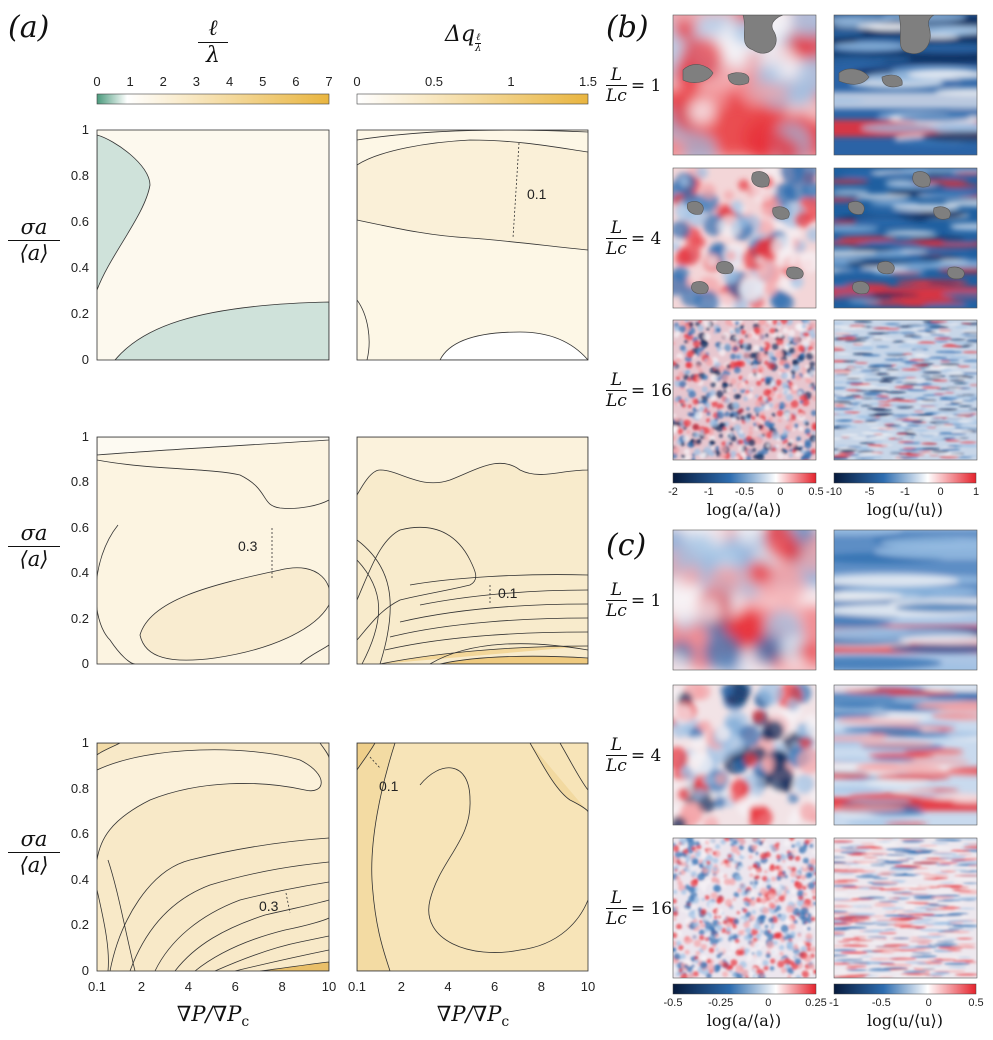  I want to click on colorbar-b-u-tick: 0, so click(940, 492).